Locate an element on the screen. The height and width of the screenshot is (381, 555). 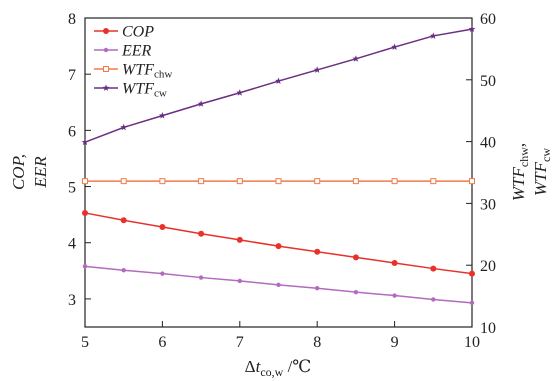
y-right-title-line-2-main: WTF is located at coordinates (540, 178).